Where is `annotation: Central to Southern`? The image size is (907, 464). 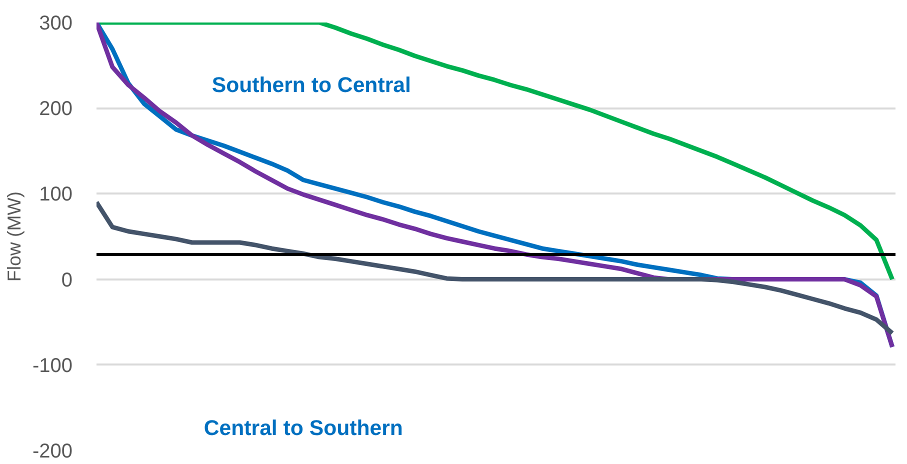 annotation: Central to Southern is located at coordinates (303, 428).